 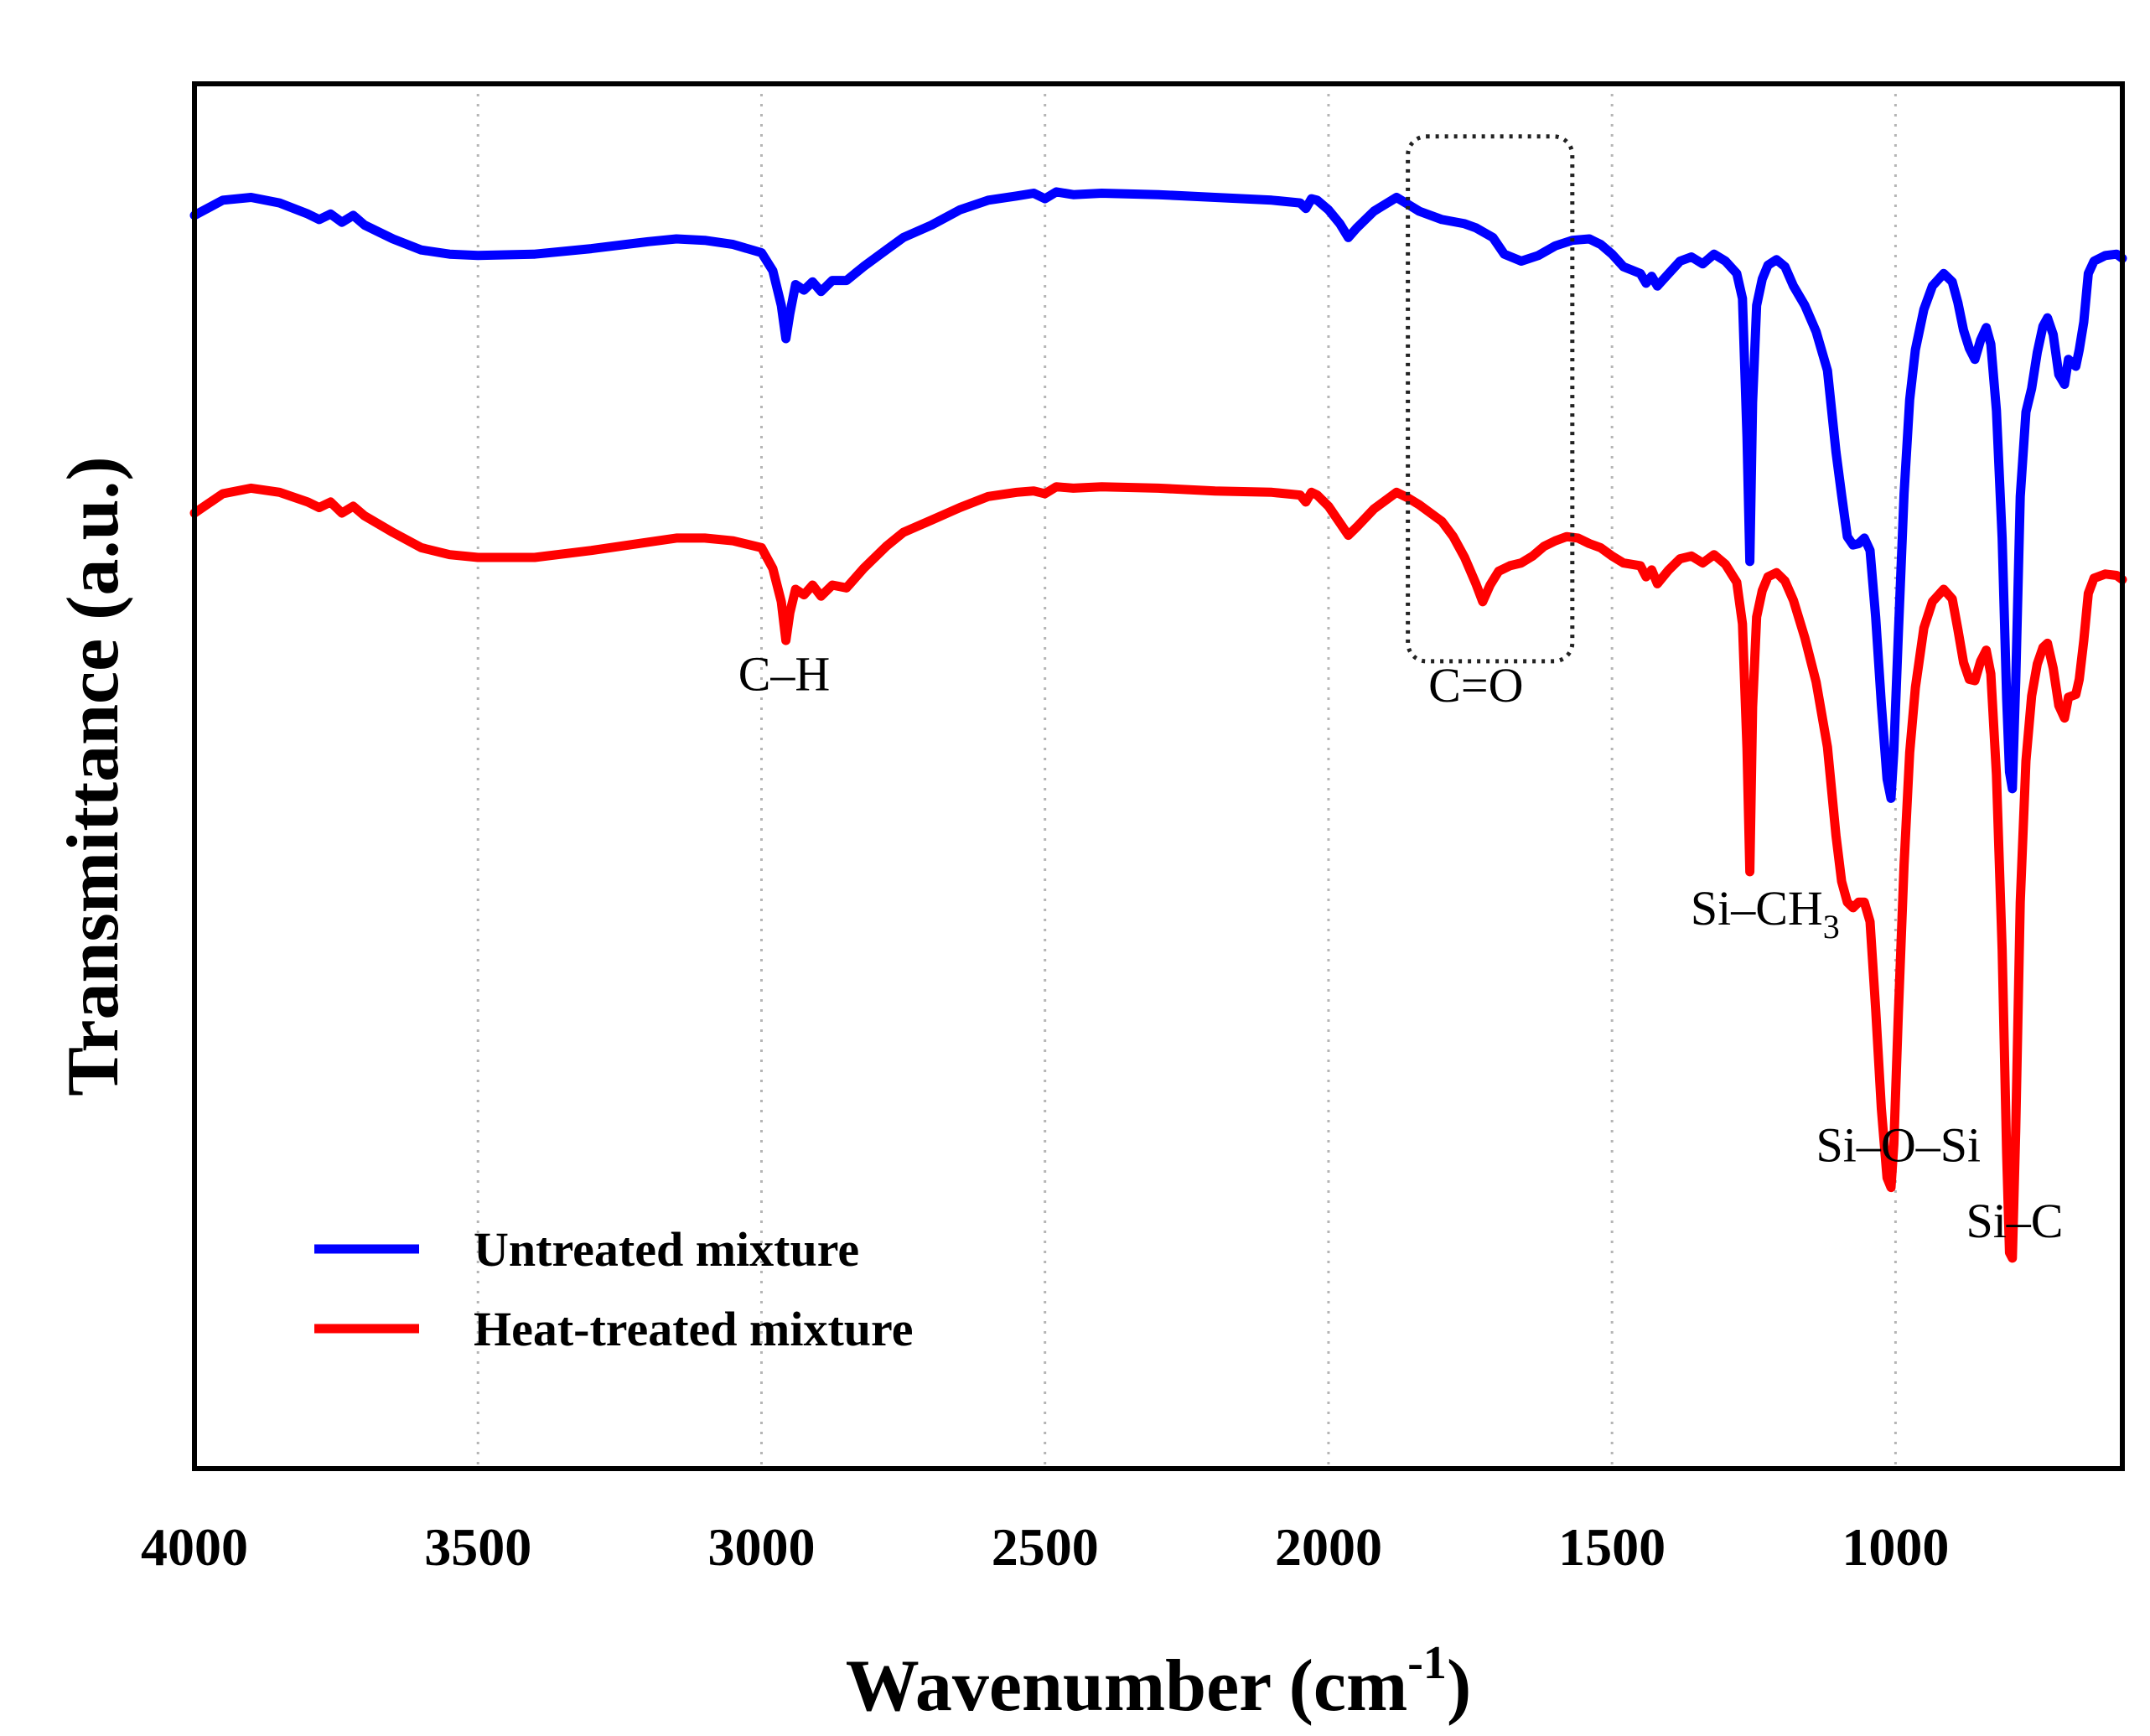 I want to click on x-axis-title-superscript: -1, so click(x=1427, y=1663).